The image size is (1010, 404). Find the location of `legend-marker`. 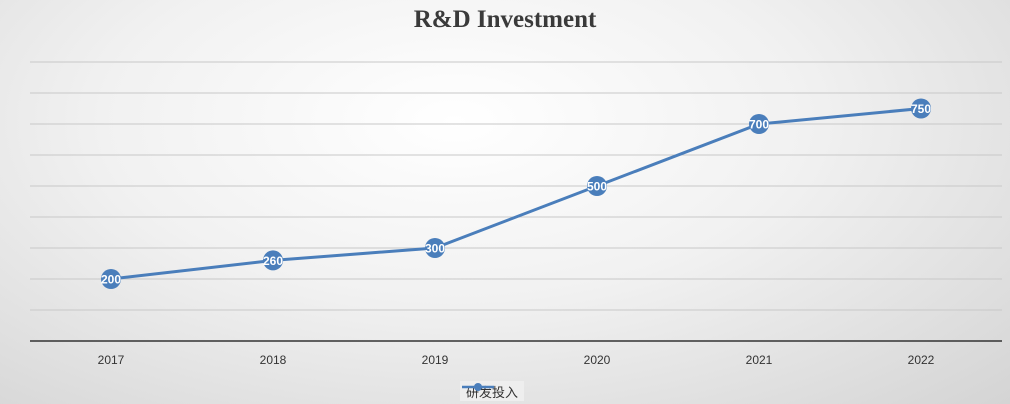

legend-marker is located at coordinates (478, 387).